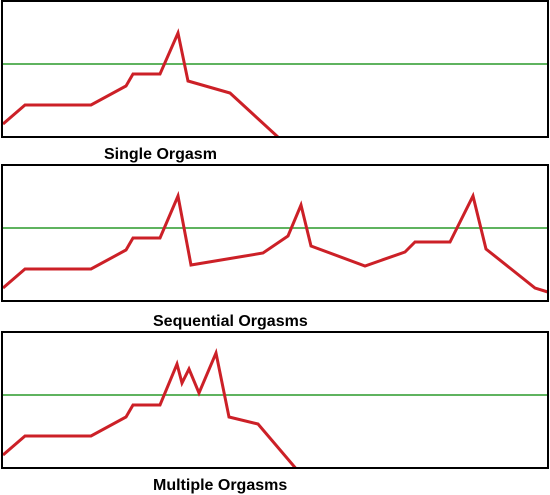  I want to click on sequential-orgasms-caption: Sequential Orgasms, so click(230, 321).